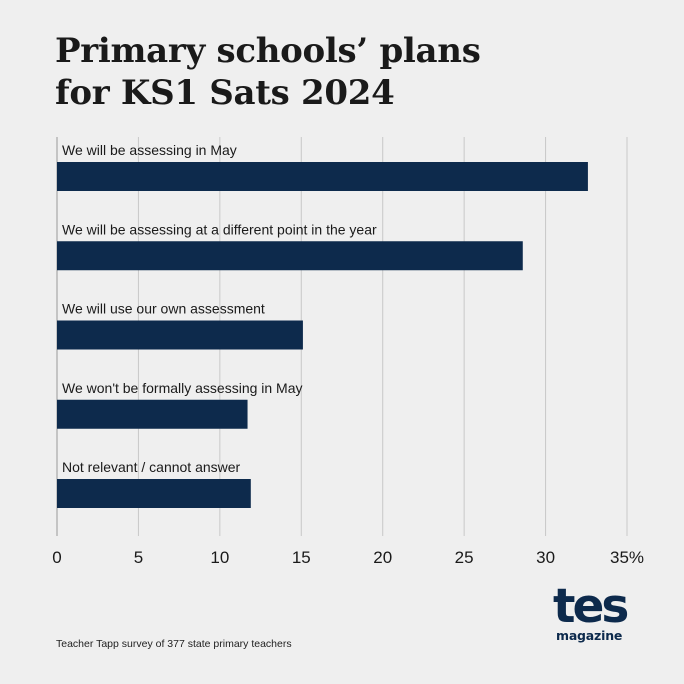 The height and width of the screenshot is (684, 684). Describe the element at coordinates (149, 150) in the screenshot. I see `category-label: We will be assessing in May` at that location.